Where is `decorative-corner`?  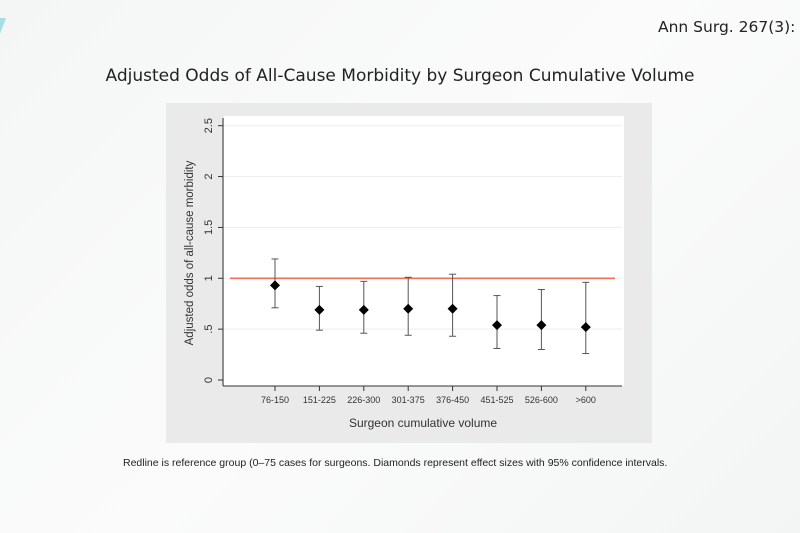
decorative-corner is located at coordinates (3, 26).